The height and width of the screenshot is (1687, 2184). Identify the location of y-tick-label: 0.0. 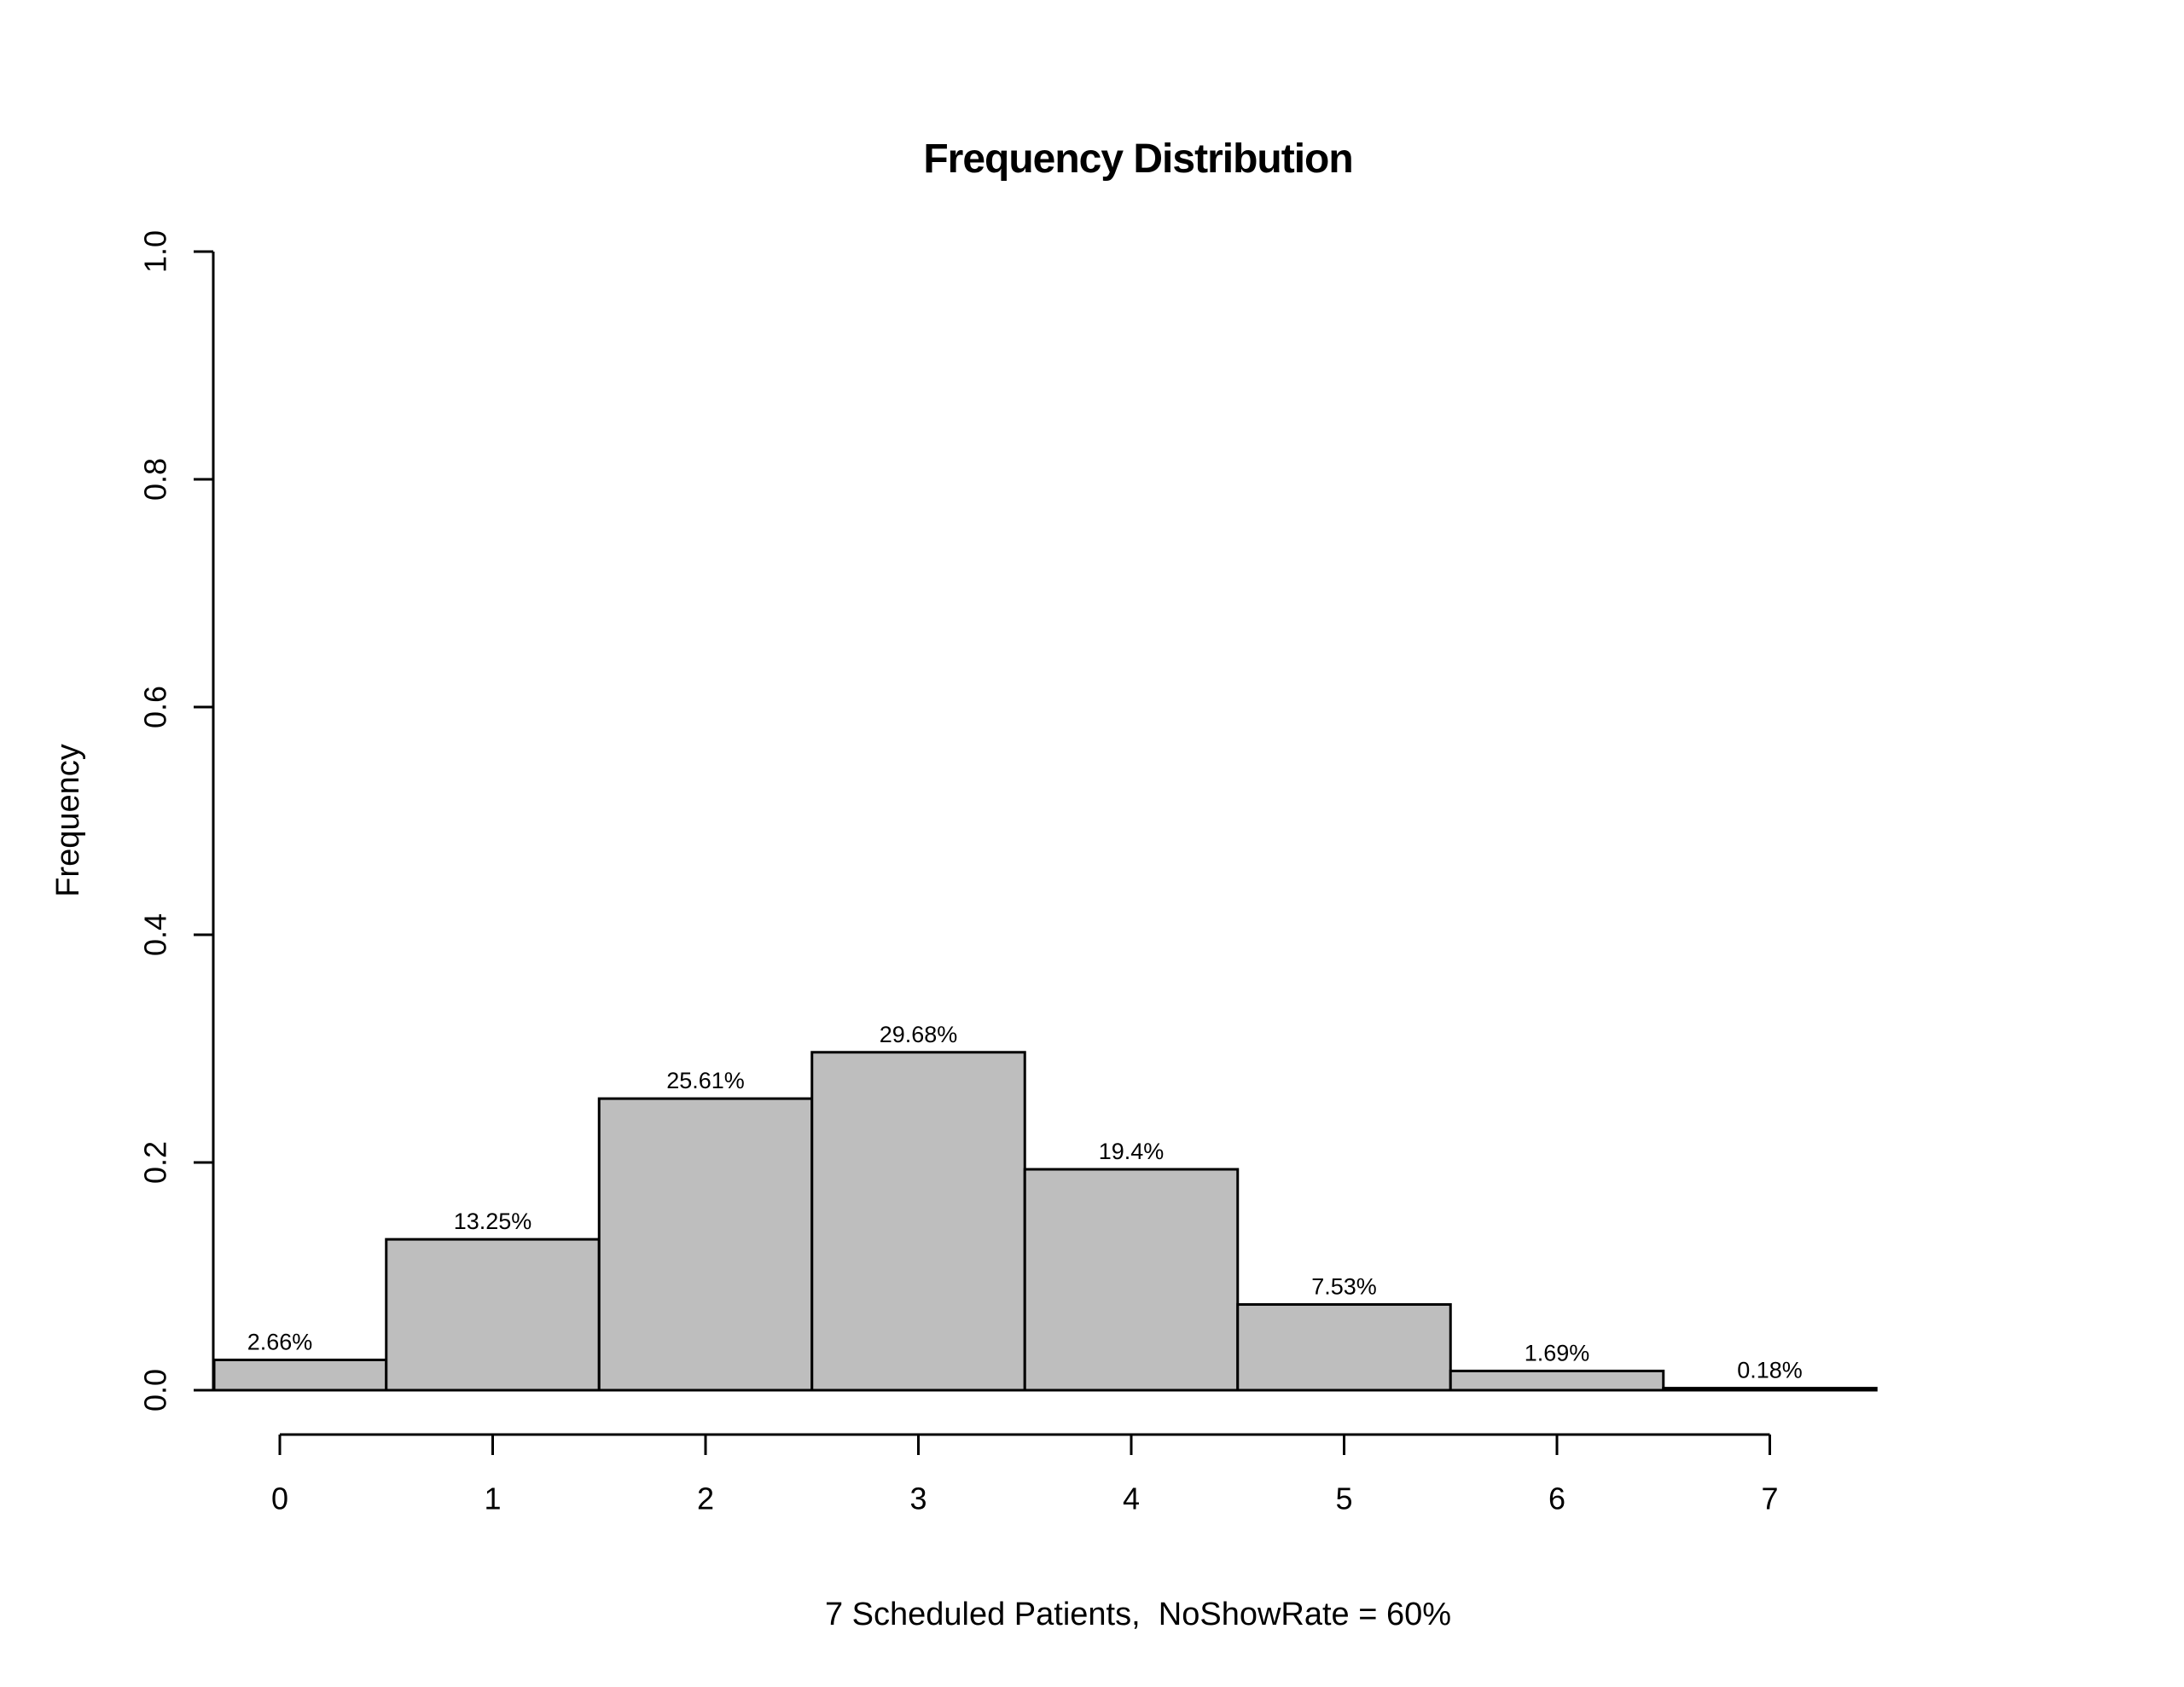
(155, 1390).